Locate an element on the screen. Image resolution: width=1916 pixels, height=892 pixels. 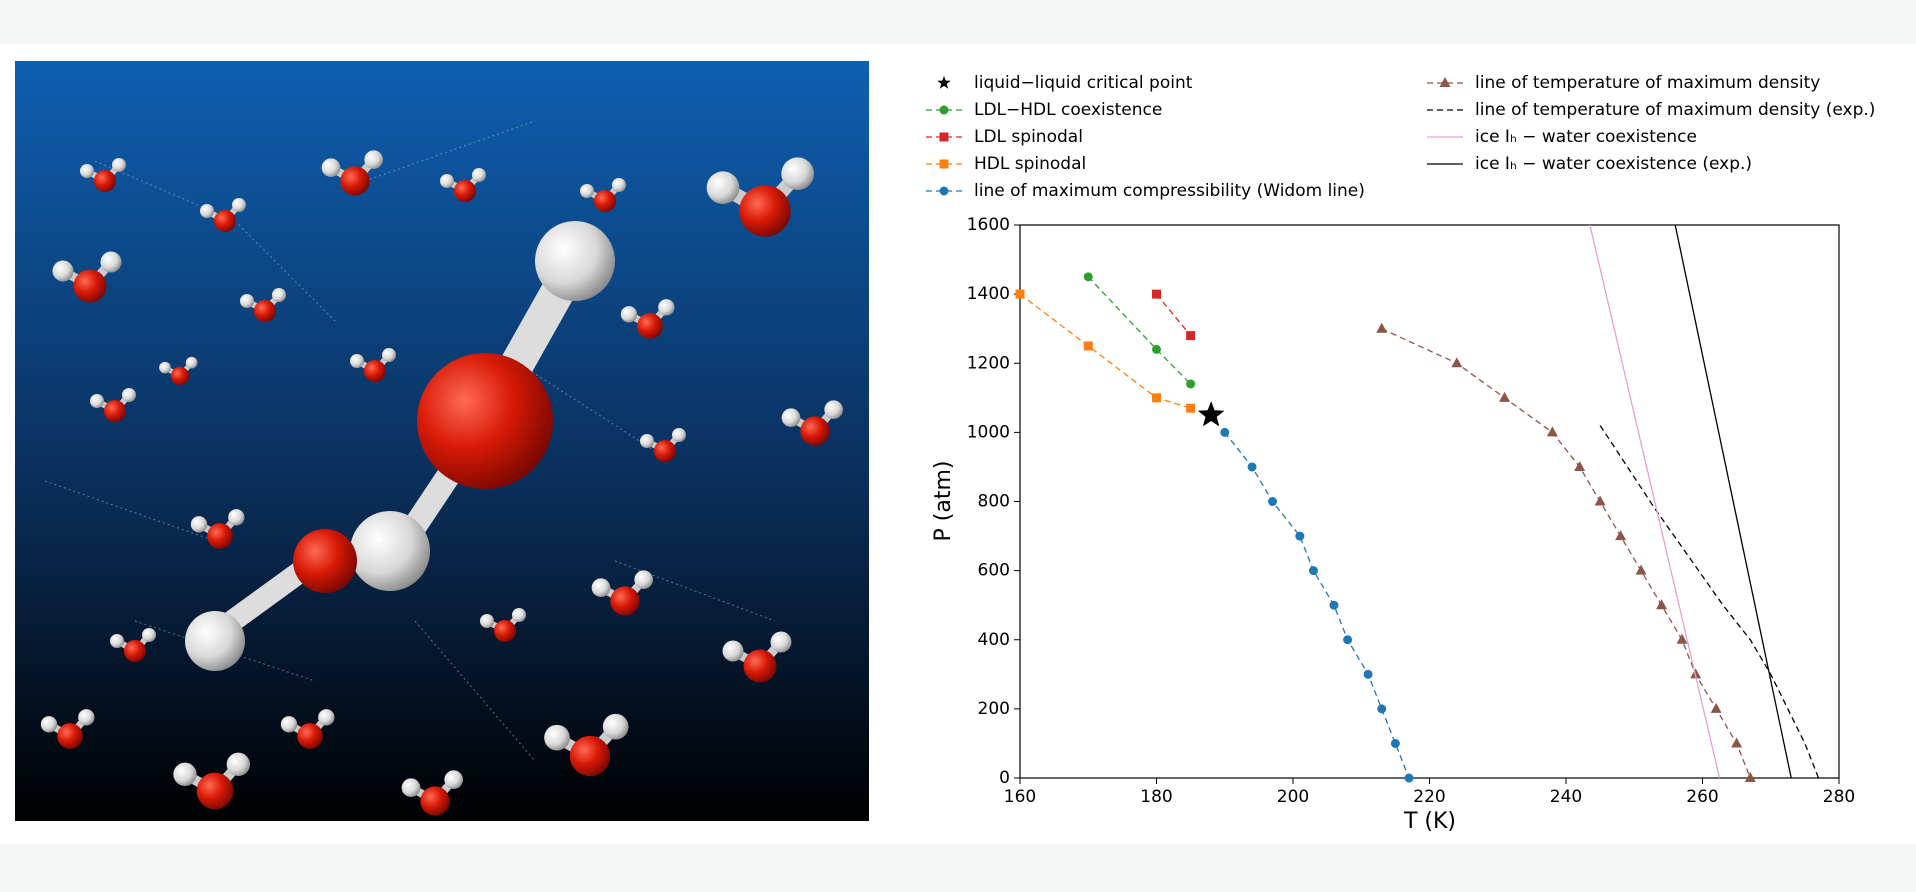
x-tick-label: 200 is located at coordinates (1293, 797).